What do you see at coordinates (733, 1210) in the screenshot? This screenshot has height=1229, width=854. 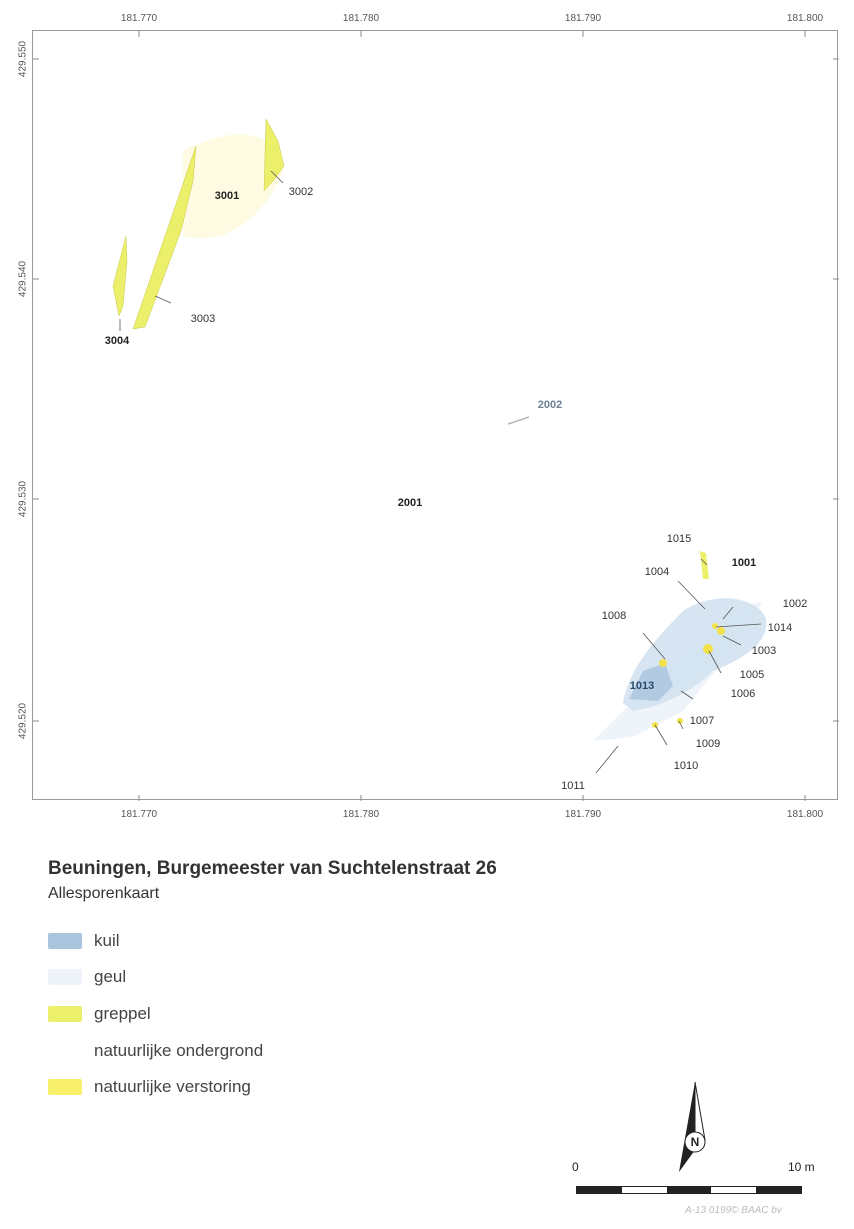 I see `credit-text: A-13 0199© BAAC bv` at bounding box center [733, 1210].